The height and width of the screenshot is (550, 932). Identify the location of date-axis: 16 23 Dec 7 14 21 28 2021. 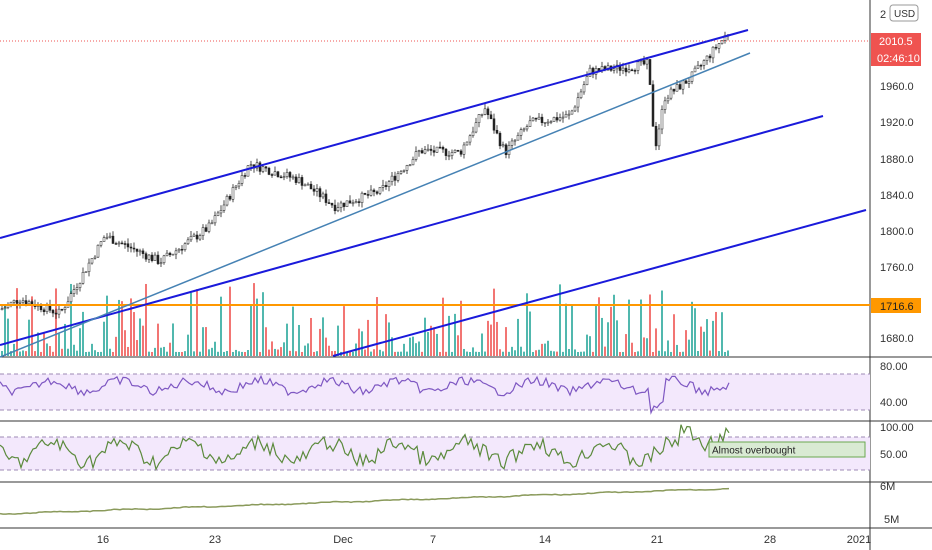
(484, 540).